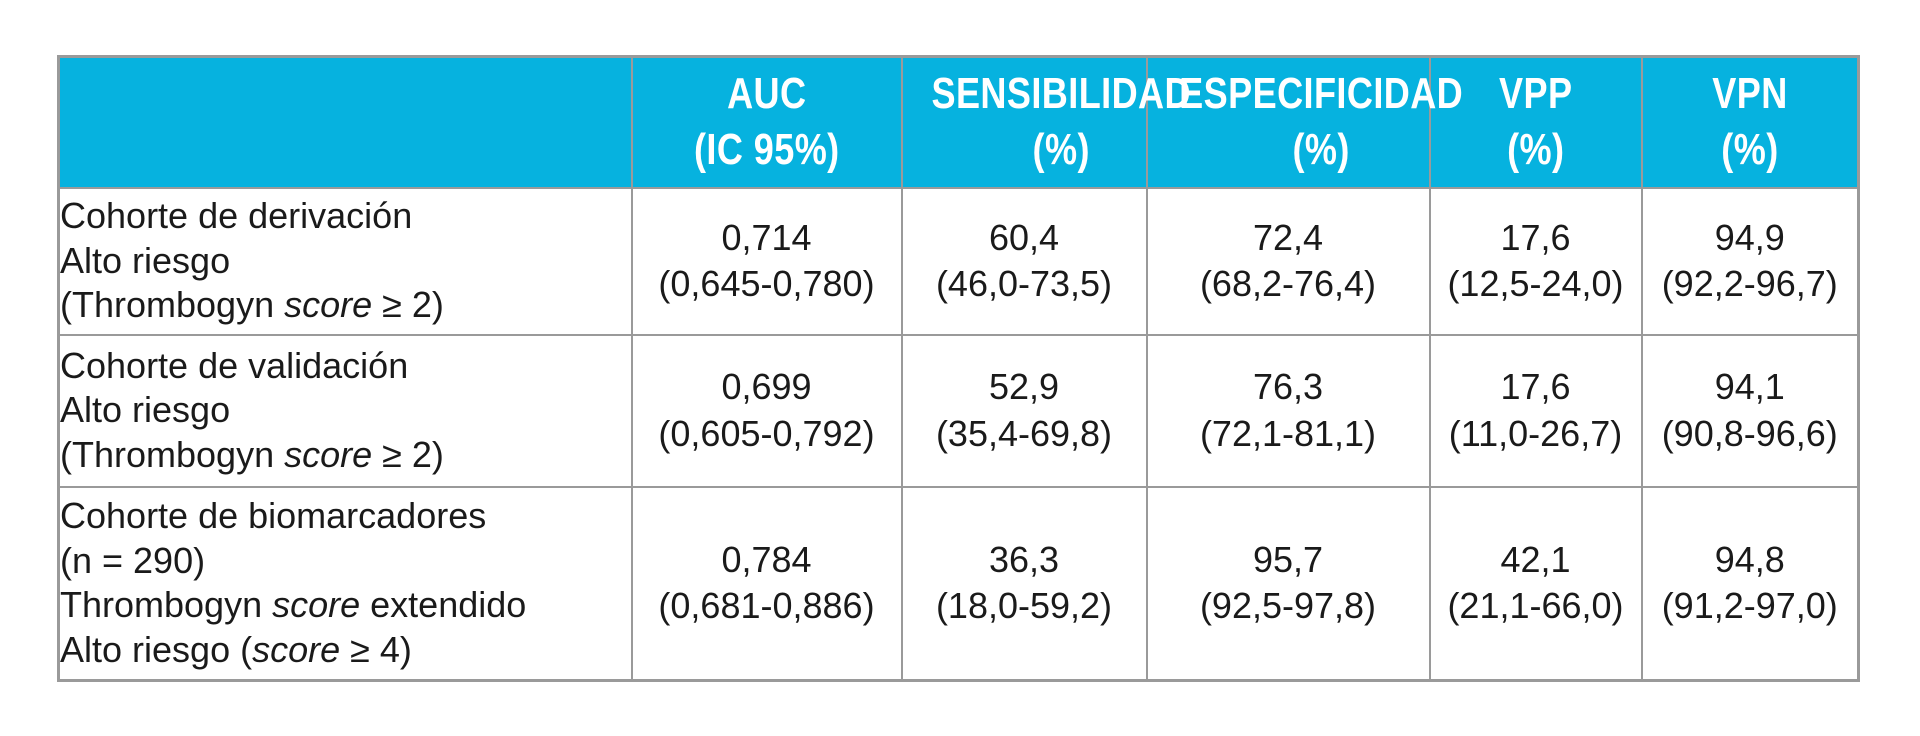 The width and height of the screenshot is (1920, 736). Describe the element at coordinates (1320, 93) in the screenshot. I see `column-header-especificidad-line1: ESPECIFICIDAD` at that location.